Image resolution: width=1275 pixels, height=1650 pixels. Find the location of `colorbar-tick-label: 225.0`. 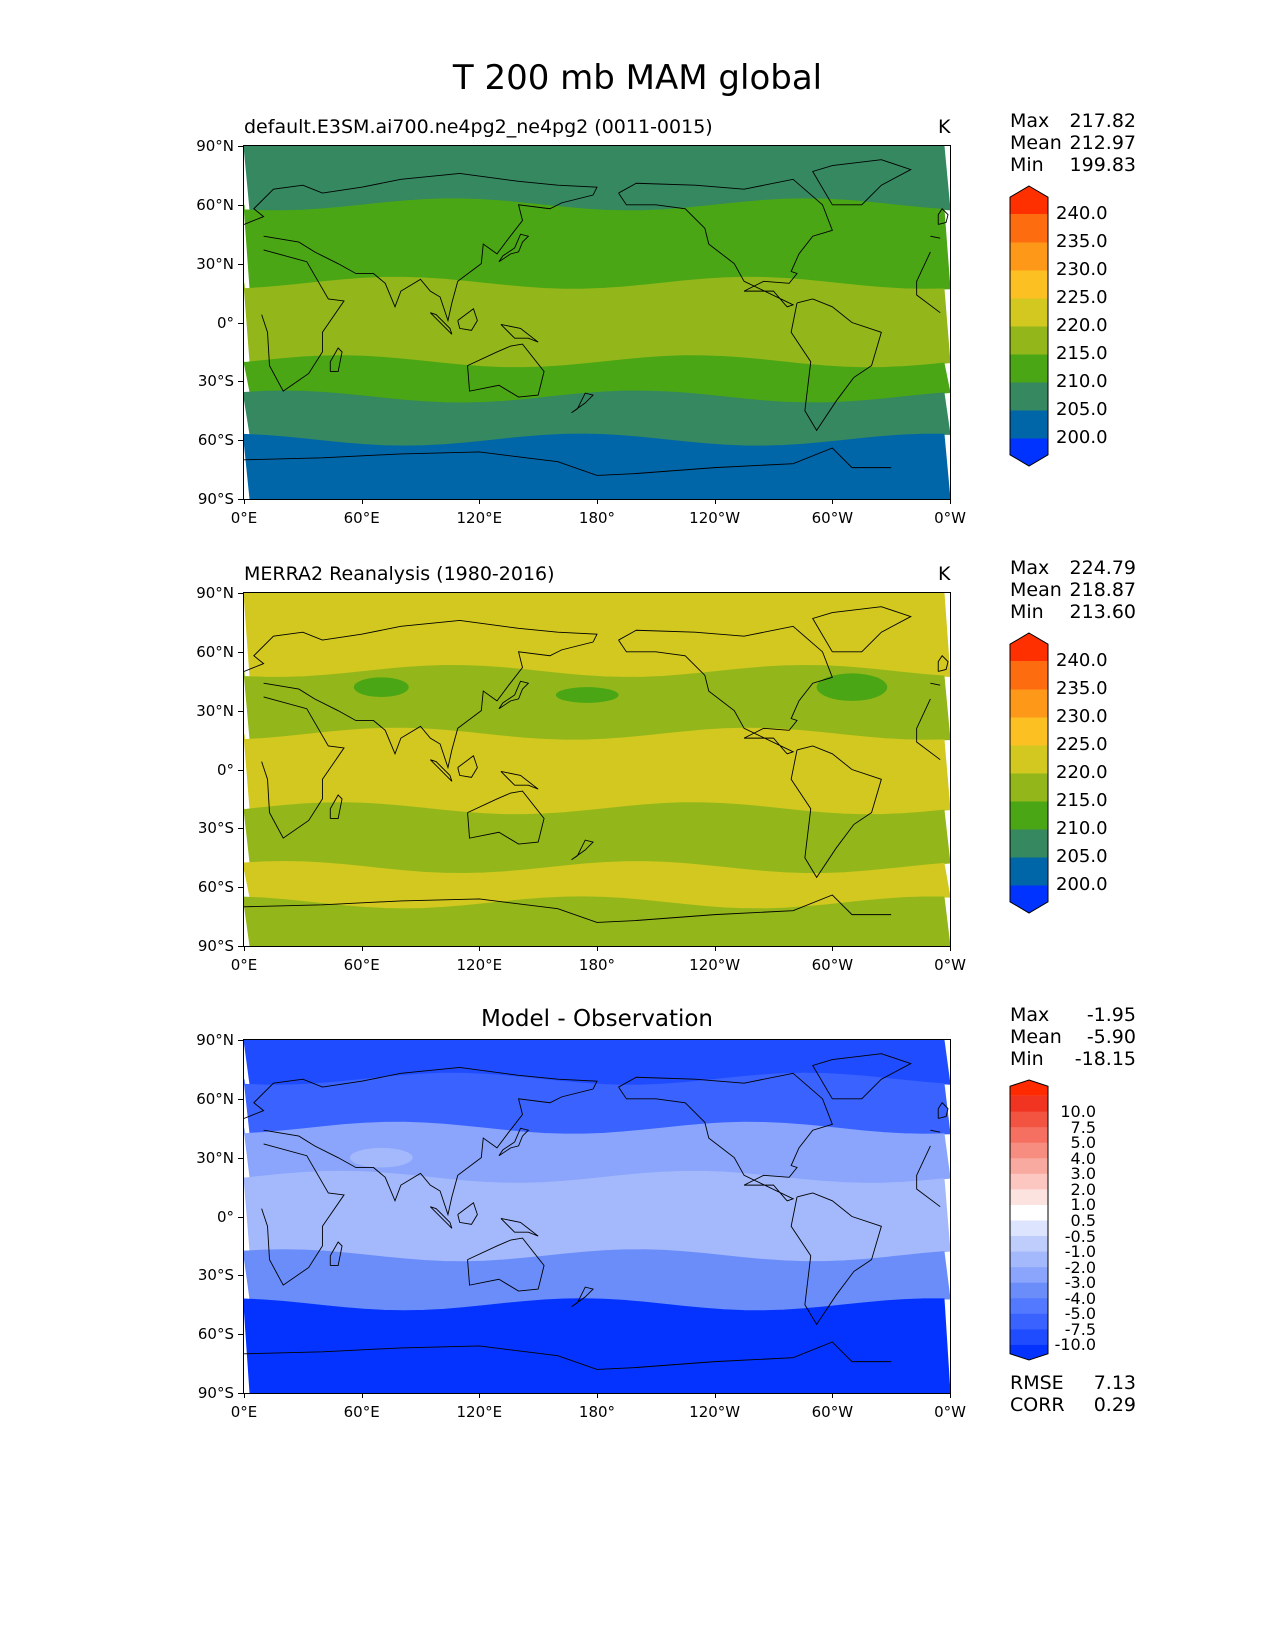

colorbar-tick-label: 225.0 is located at coordinates (1082, 297).